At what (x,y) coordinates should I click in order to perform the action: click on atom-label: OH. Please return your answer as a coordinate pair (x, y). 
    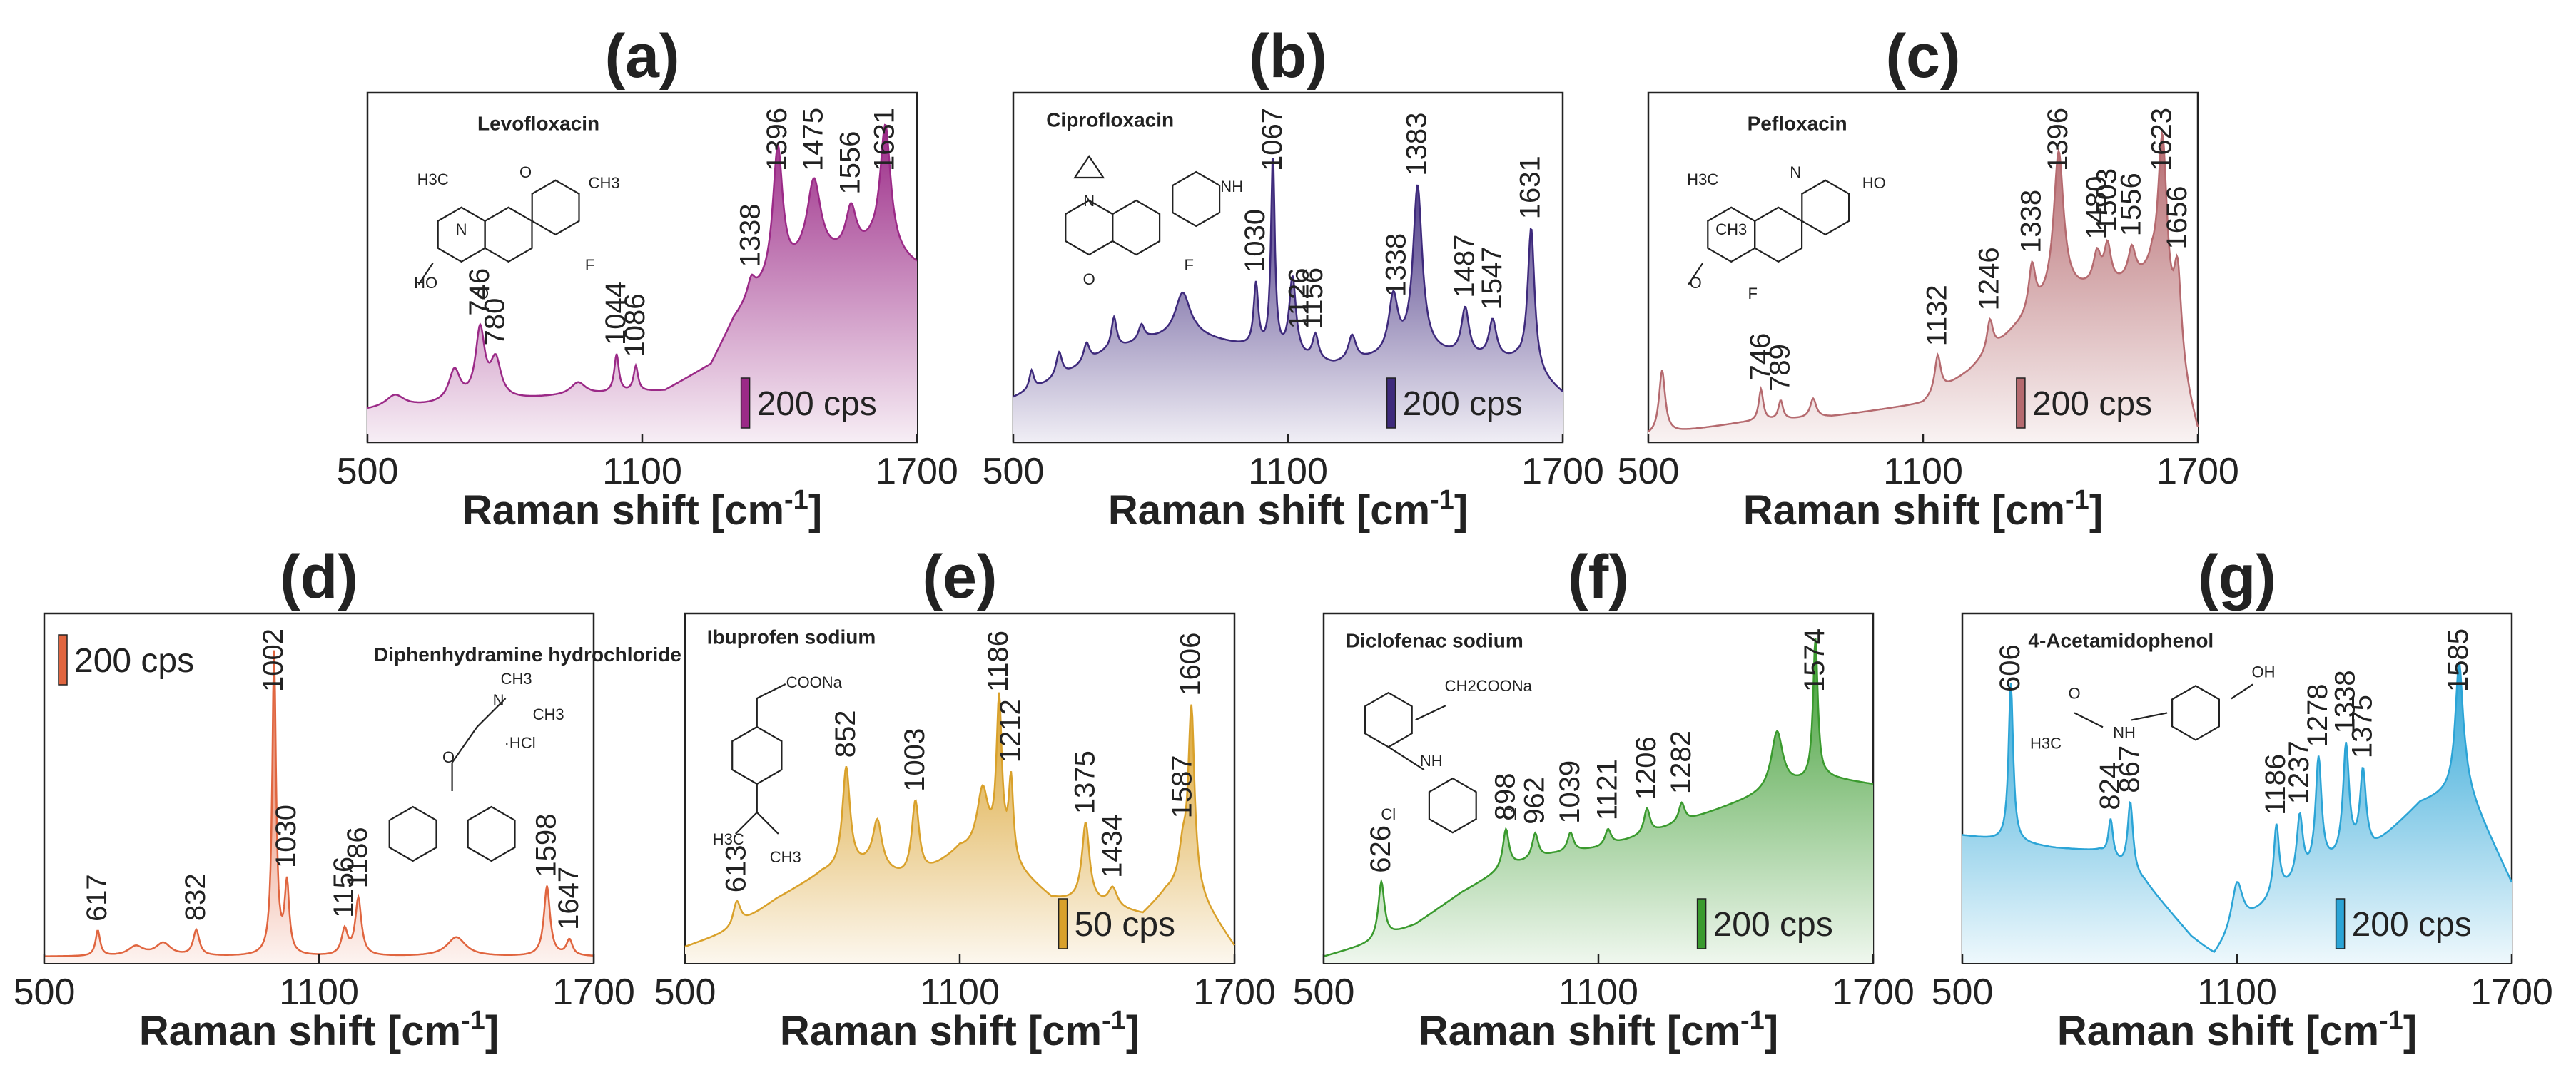
    Looking at the image, I should click on (2264, 672).